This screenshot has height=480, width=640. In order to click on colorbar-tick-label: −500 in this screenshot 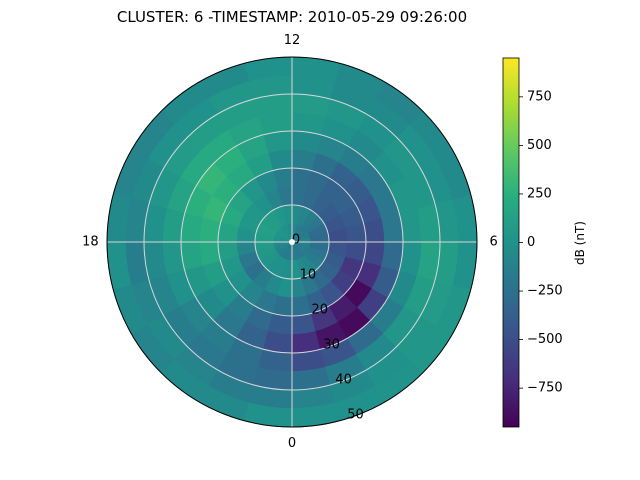, I will do `click(545, 339)`.